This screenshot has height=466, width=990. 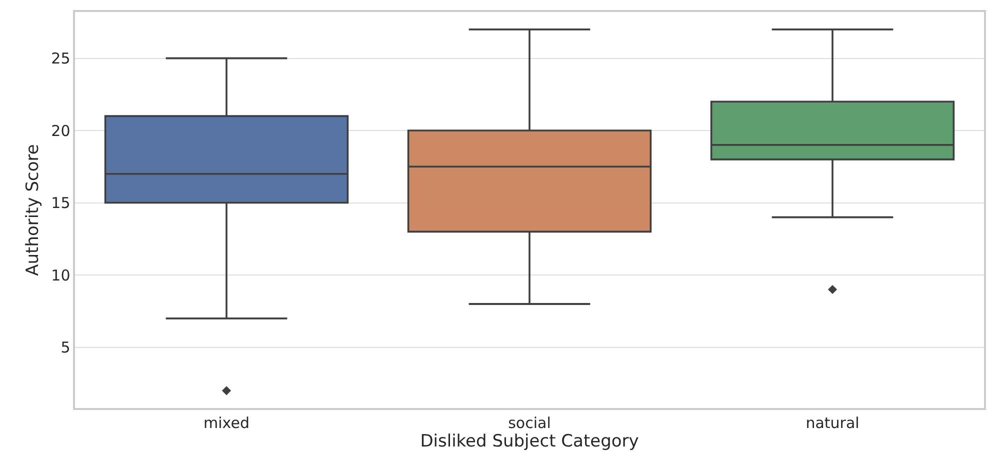 What do you see at coordinates (833, 423) in the screenshot?
I see `x-tick-label: natural` at bounding box center [833, 423].